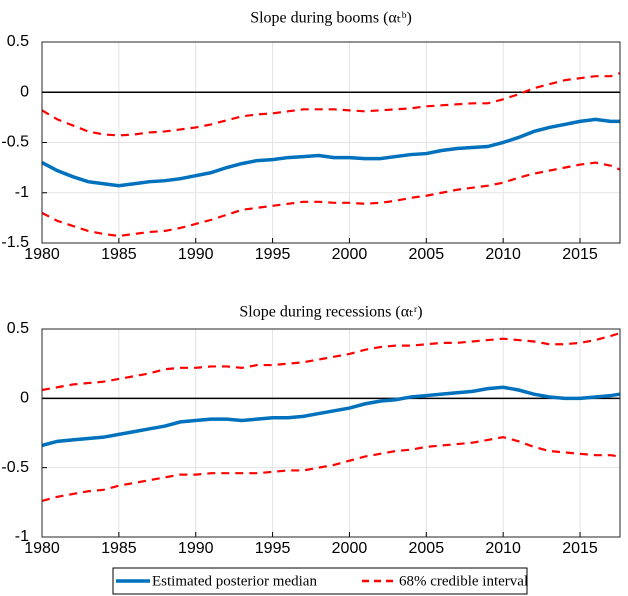  What do you see at coordinates (463, 581) in the screenshot?
I see `legend-label: 68% credible interval` at bounding box center [463, 581].